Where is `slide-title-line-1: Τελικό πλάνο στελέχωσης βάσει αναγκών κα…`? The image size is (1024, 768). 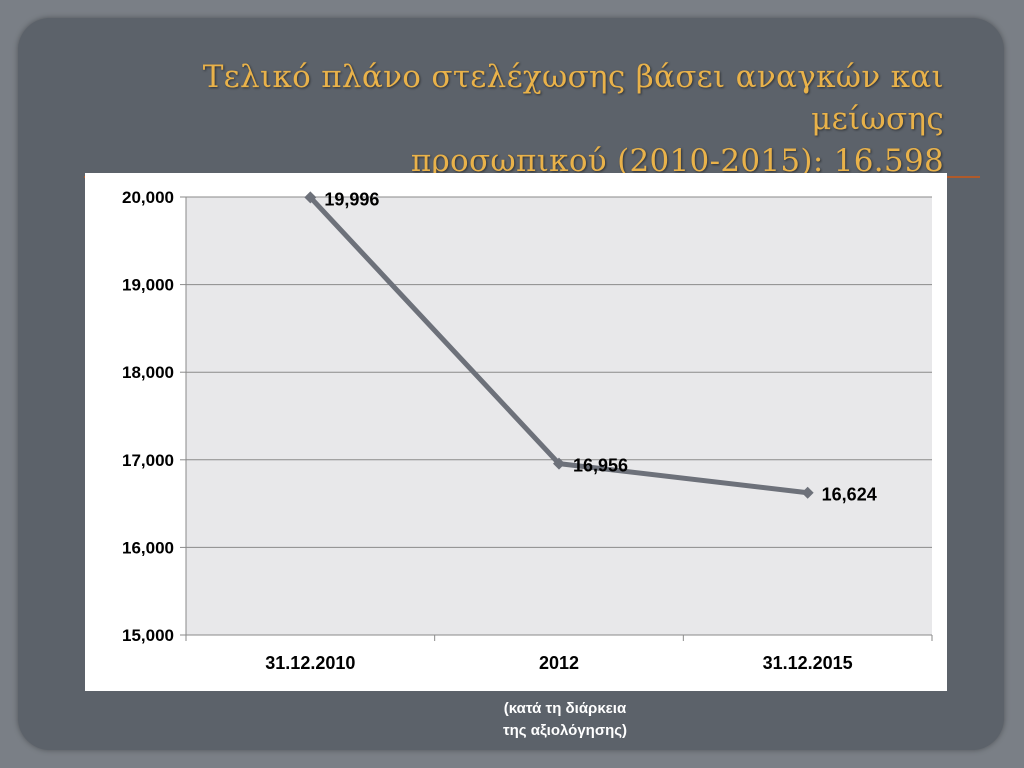 slide-title-line-1: Τελικό πλάνο στελέχωσης βάσει αναγκών κα… is located at coordinates (573, 98).